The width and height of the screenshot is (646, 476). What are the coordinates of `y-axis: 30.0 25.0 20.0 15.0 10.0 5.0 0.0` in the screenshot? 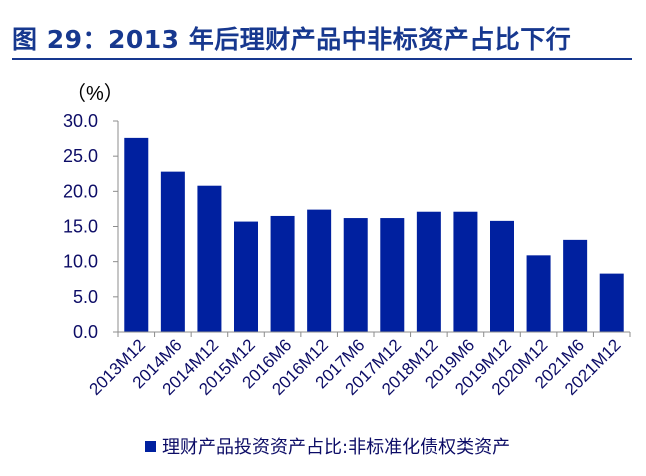 It's located at (91, 226).